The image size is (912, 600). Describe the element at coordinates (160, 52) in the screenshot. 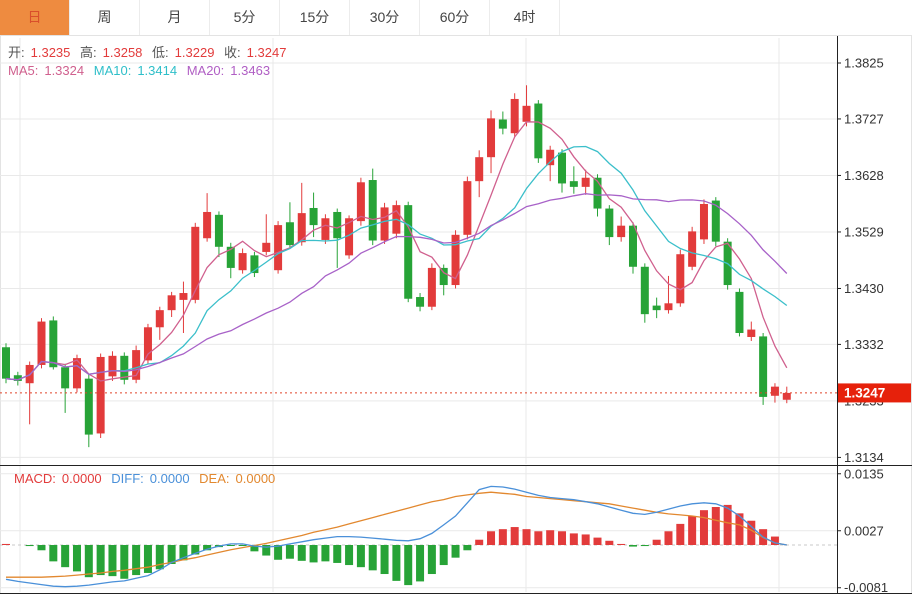

I see `low-label: 低:` at that location.